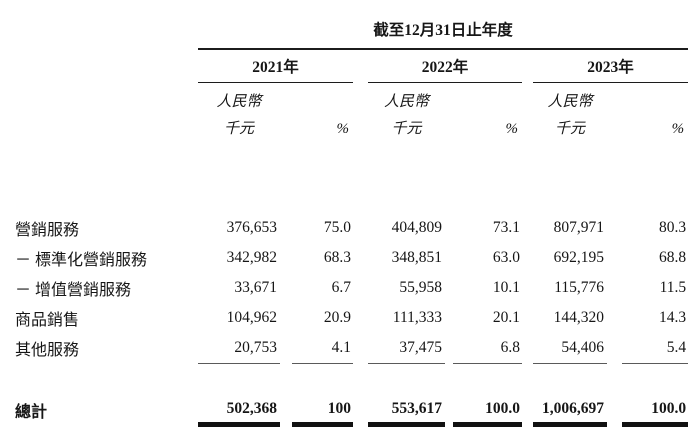 The height and width of the screenshot is (443, 700). What do you see at coordinates (322, 348) in the screenshot?
I see `percent-cell: 4.1` at bounding box center [322, 348].